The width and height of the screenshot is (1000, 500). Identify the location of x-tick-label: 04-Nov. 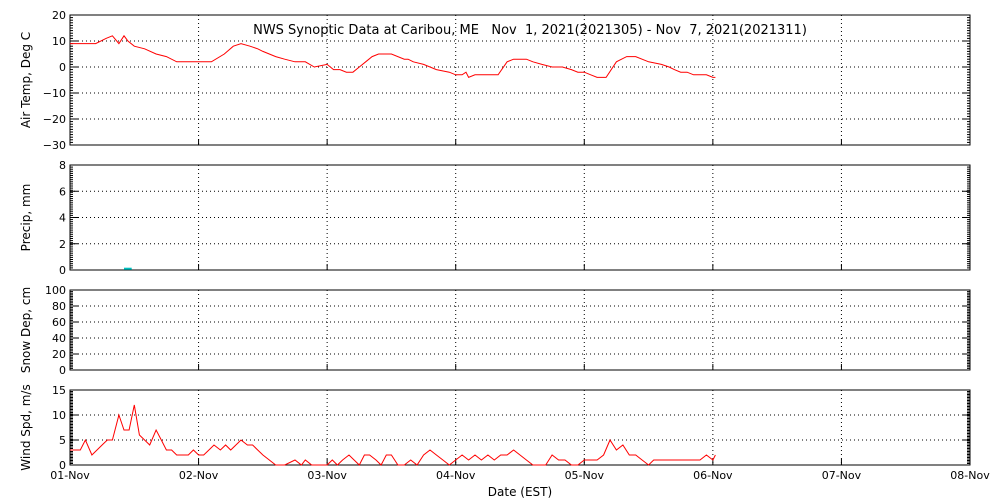
(456, 475).